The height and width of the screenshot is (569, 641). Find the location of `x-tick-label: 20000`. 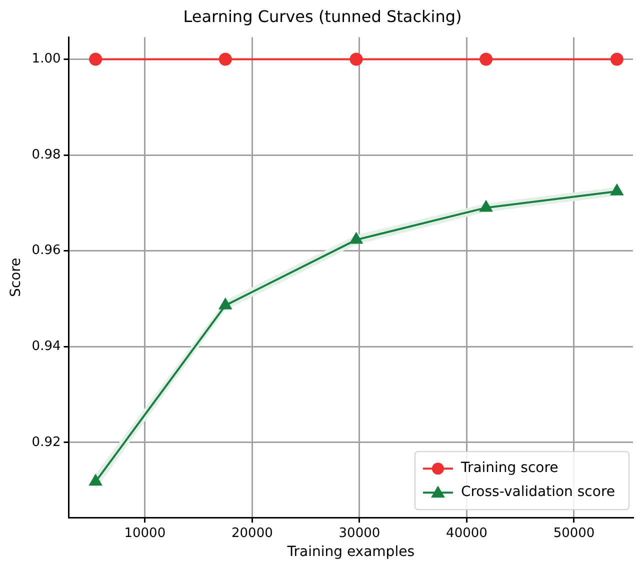

x-tick-label: 20000 is located at coordinates (252, 533).